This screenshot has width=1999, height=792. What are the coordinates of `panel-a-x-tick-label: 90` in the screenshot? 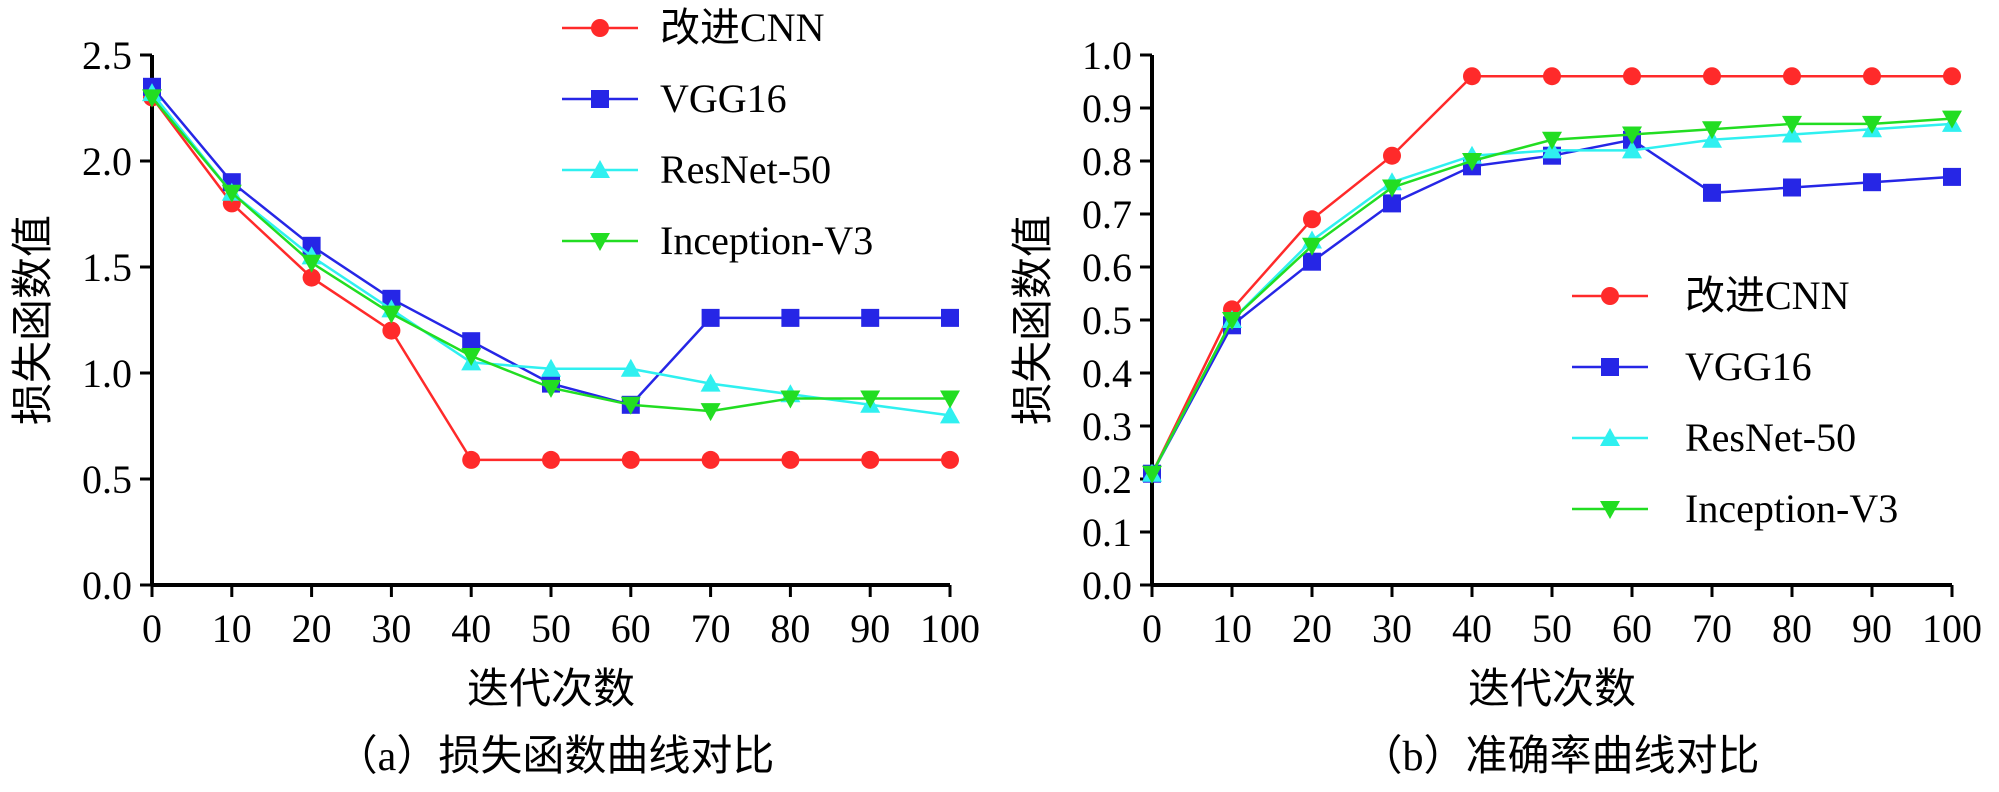 It's located at (870, 628).